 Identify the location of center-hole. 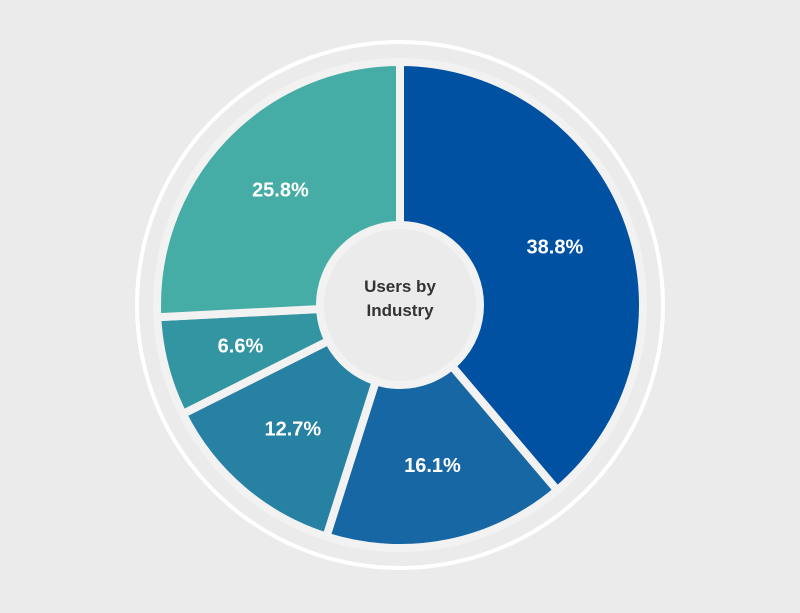
(400, 305).